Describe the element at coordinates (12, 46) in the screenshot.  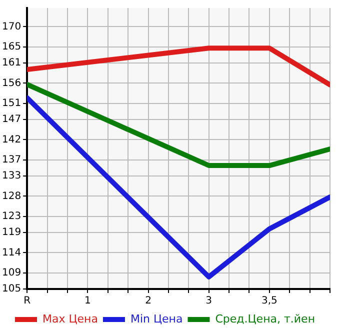
I see `y-tick-label: 165` at that location.